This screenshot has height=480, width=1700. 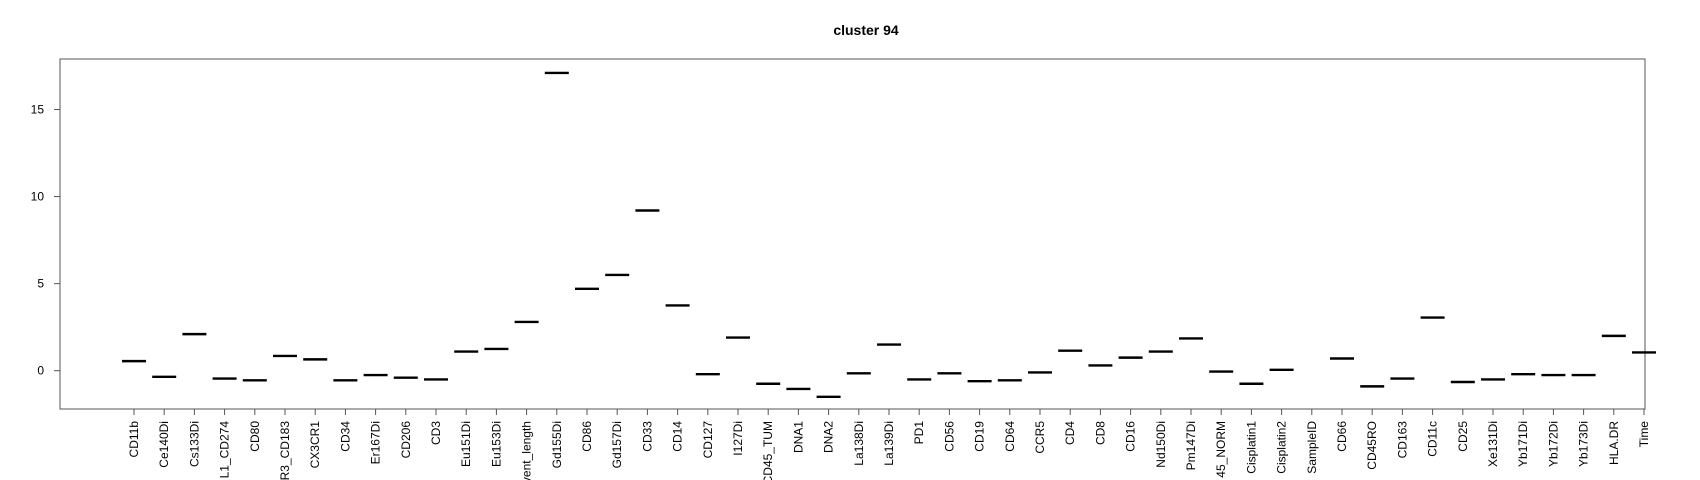 What do you see at coordinates (1221, 449) in the screenshot?
I see `x-tick-label: 45_NORM` at bounding box center [1221, 449].